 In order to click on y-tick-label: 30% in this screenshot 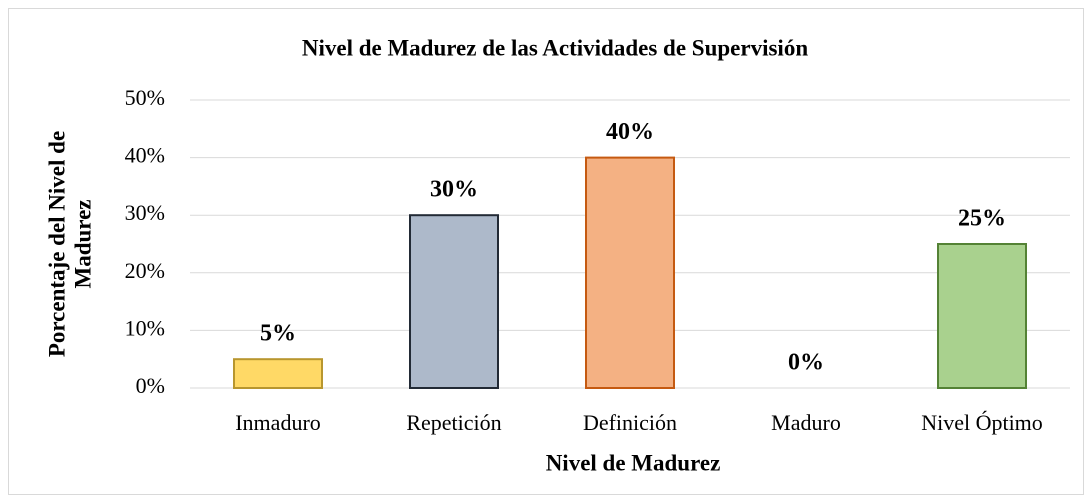, I will do `click(145, 212)`.